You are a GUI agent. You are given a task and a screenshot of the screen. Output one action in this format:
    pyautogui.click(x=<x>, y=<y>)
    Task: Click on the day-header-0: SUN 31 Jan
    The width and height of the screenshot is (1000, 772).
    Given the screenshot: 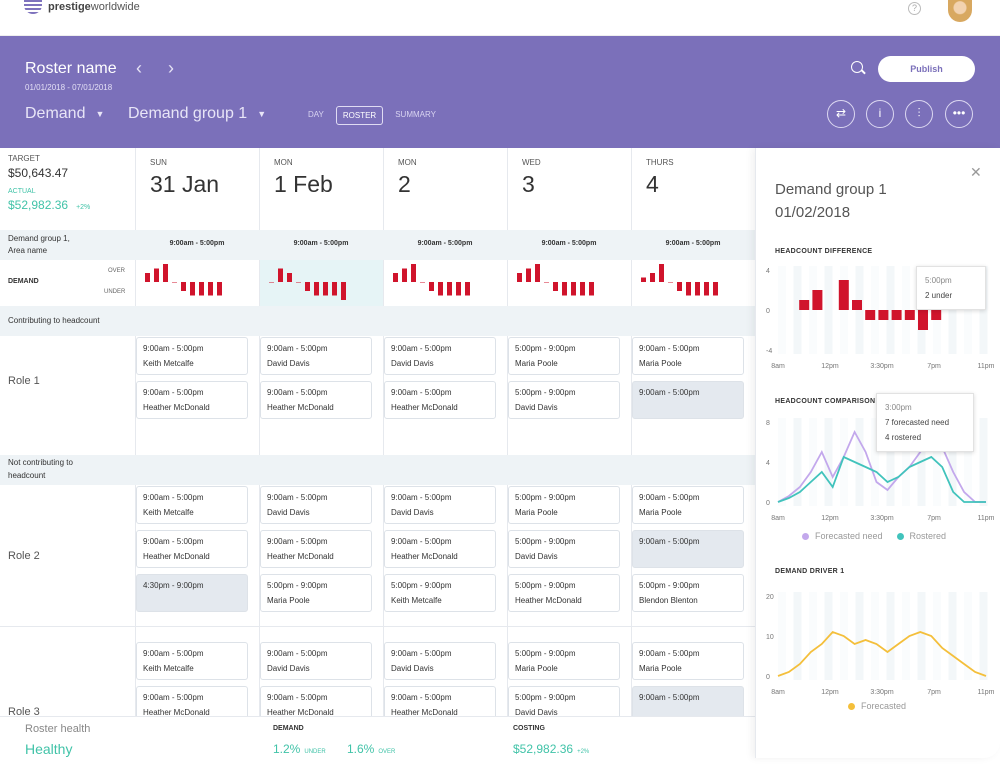 What is the action you would take?
    pyautogui.click(x=184, y=178)
    